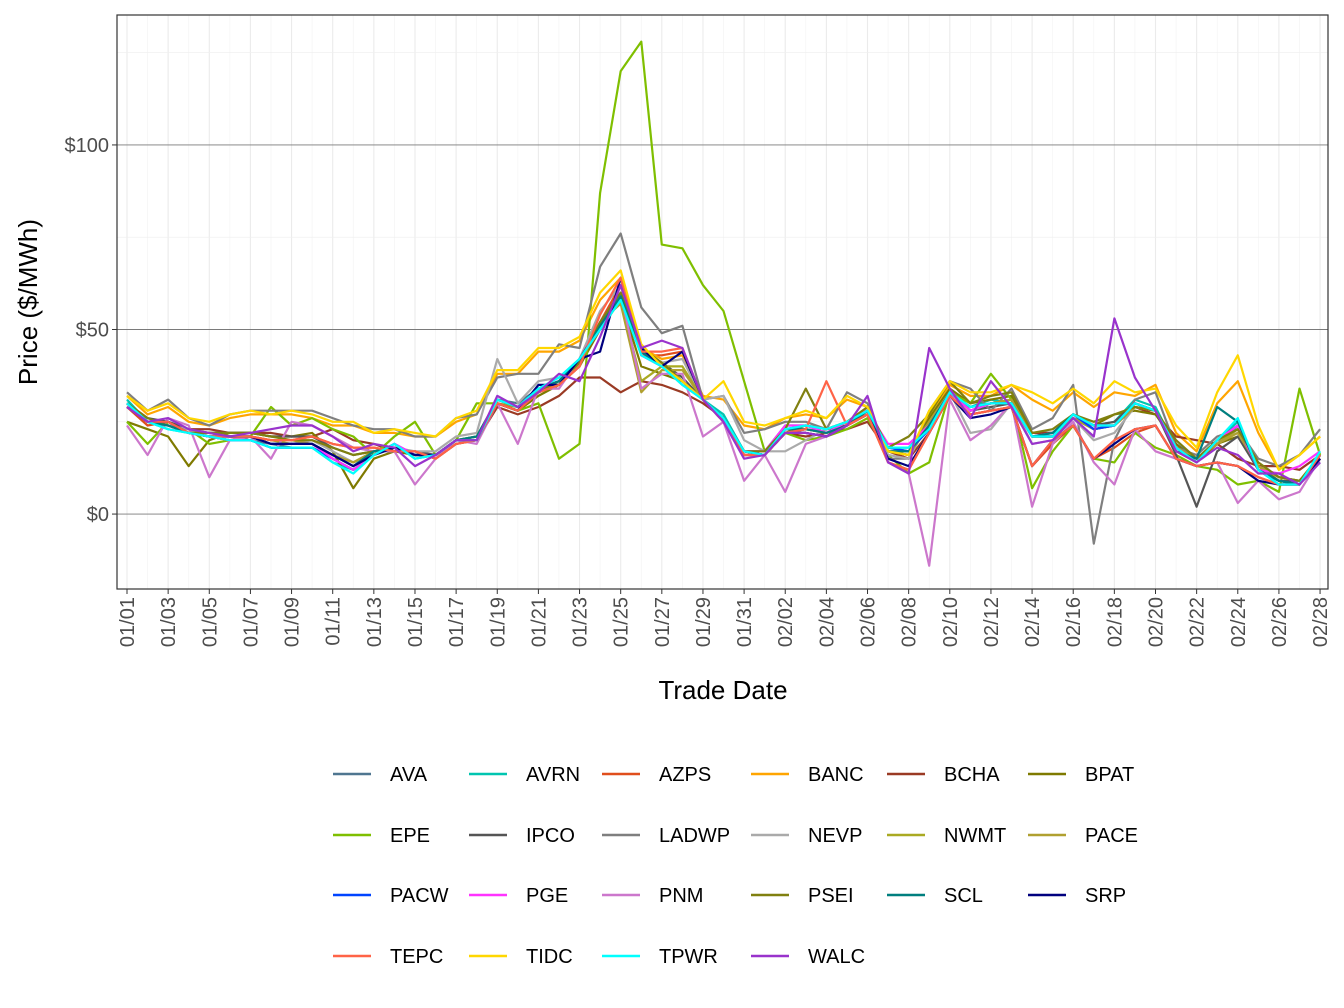 Image resolution: width=1344 pixels, height=1008 pixels. What do you see at coordinates (910, 622) in the screenshot?
I see `x-tick-label: 02/08` at bounding box center [910, 622].